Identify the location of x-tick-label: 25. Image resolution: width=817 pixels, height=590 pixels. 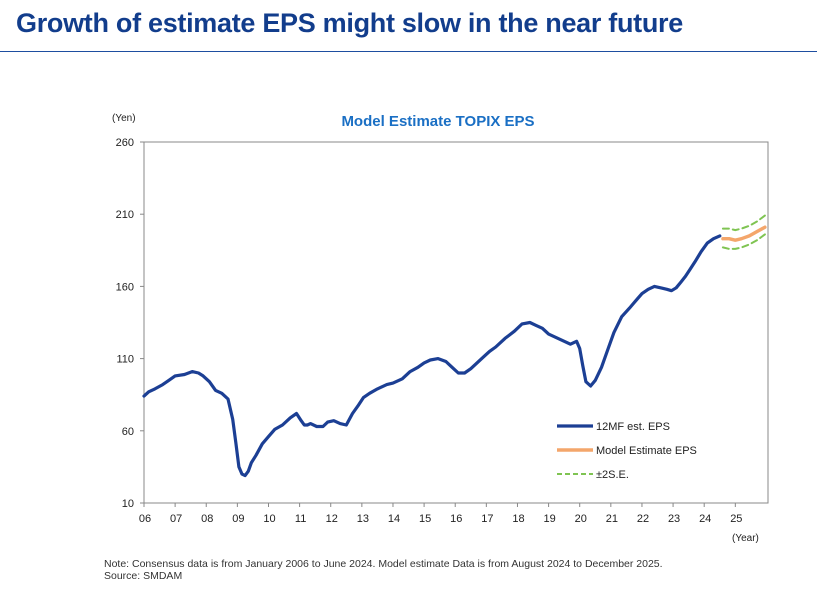
(736, 519).